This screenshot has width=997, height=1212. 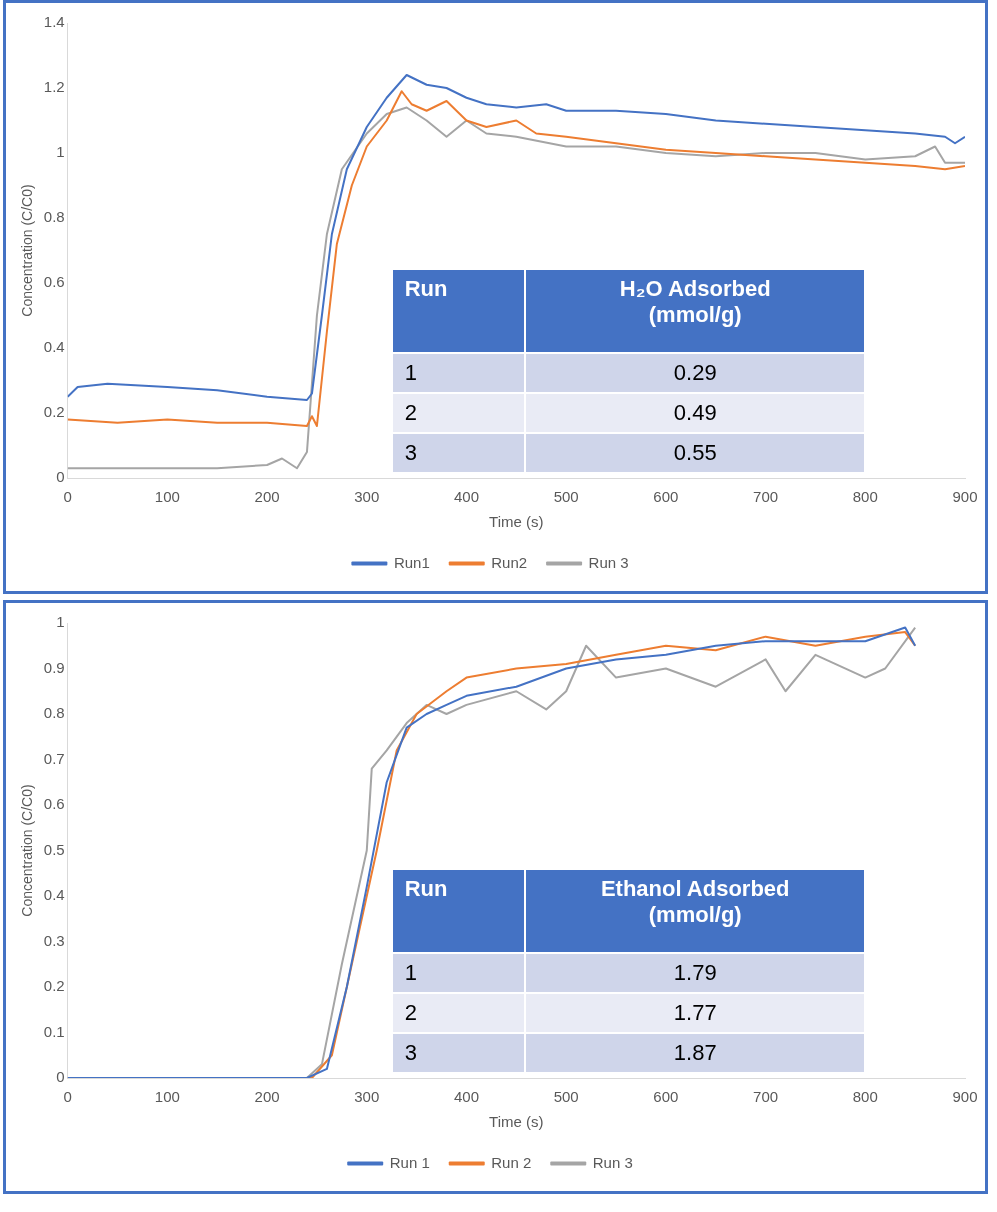 I want to click on annotation: Ethanol Adsorbed (mmol/g), so click(x=695, y=911).